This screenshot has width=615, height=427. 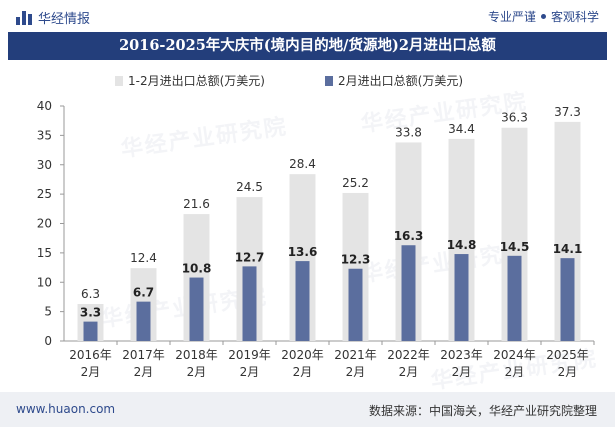 What do you see at coordinates (24, 17) in the screenshot?
I see `logo-bars-icon` at bounding box center [24, 17].